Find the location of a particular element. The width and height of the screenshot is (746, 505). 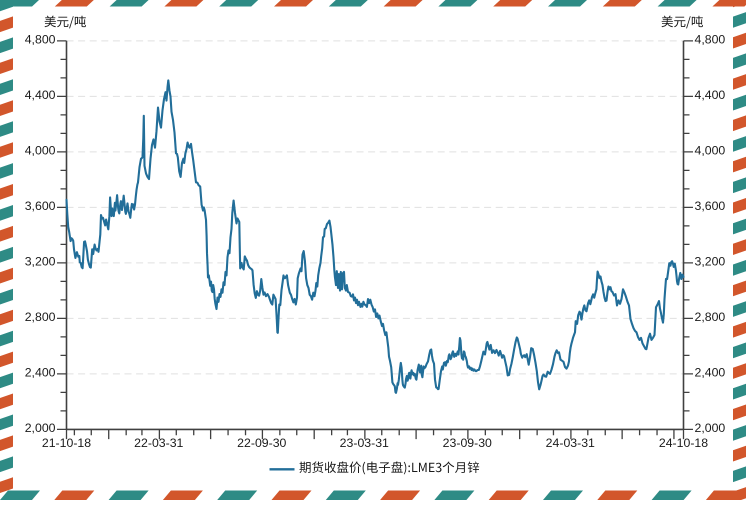

svg-text: 24-03-31 is located at coordinates (570, 443).